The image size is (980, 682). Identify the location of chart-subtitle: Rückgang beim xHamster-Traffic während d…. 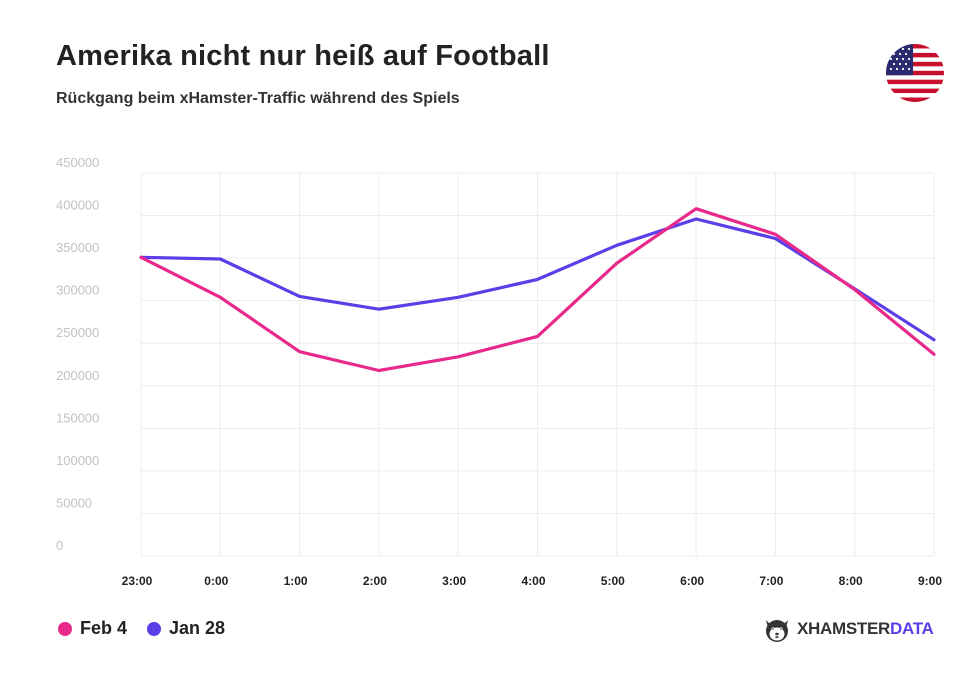
(258, 98).